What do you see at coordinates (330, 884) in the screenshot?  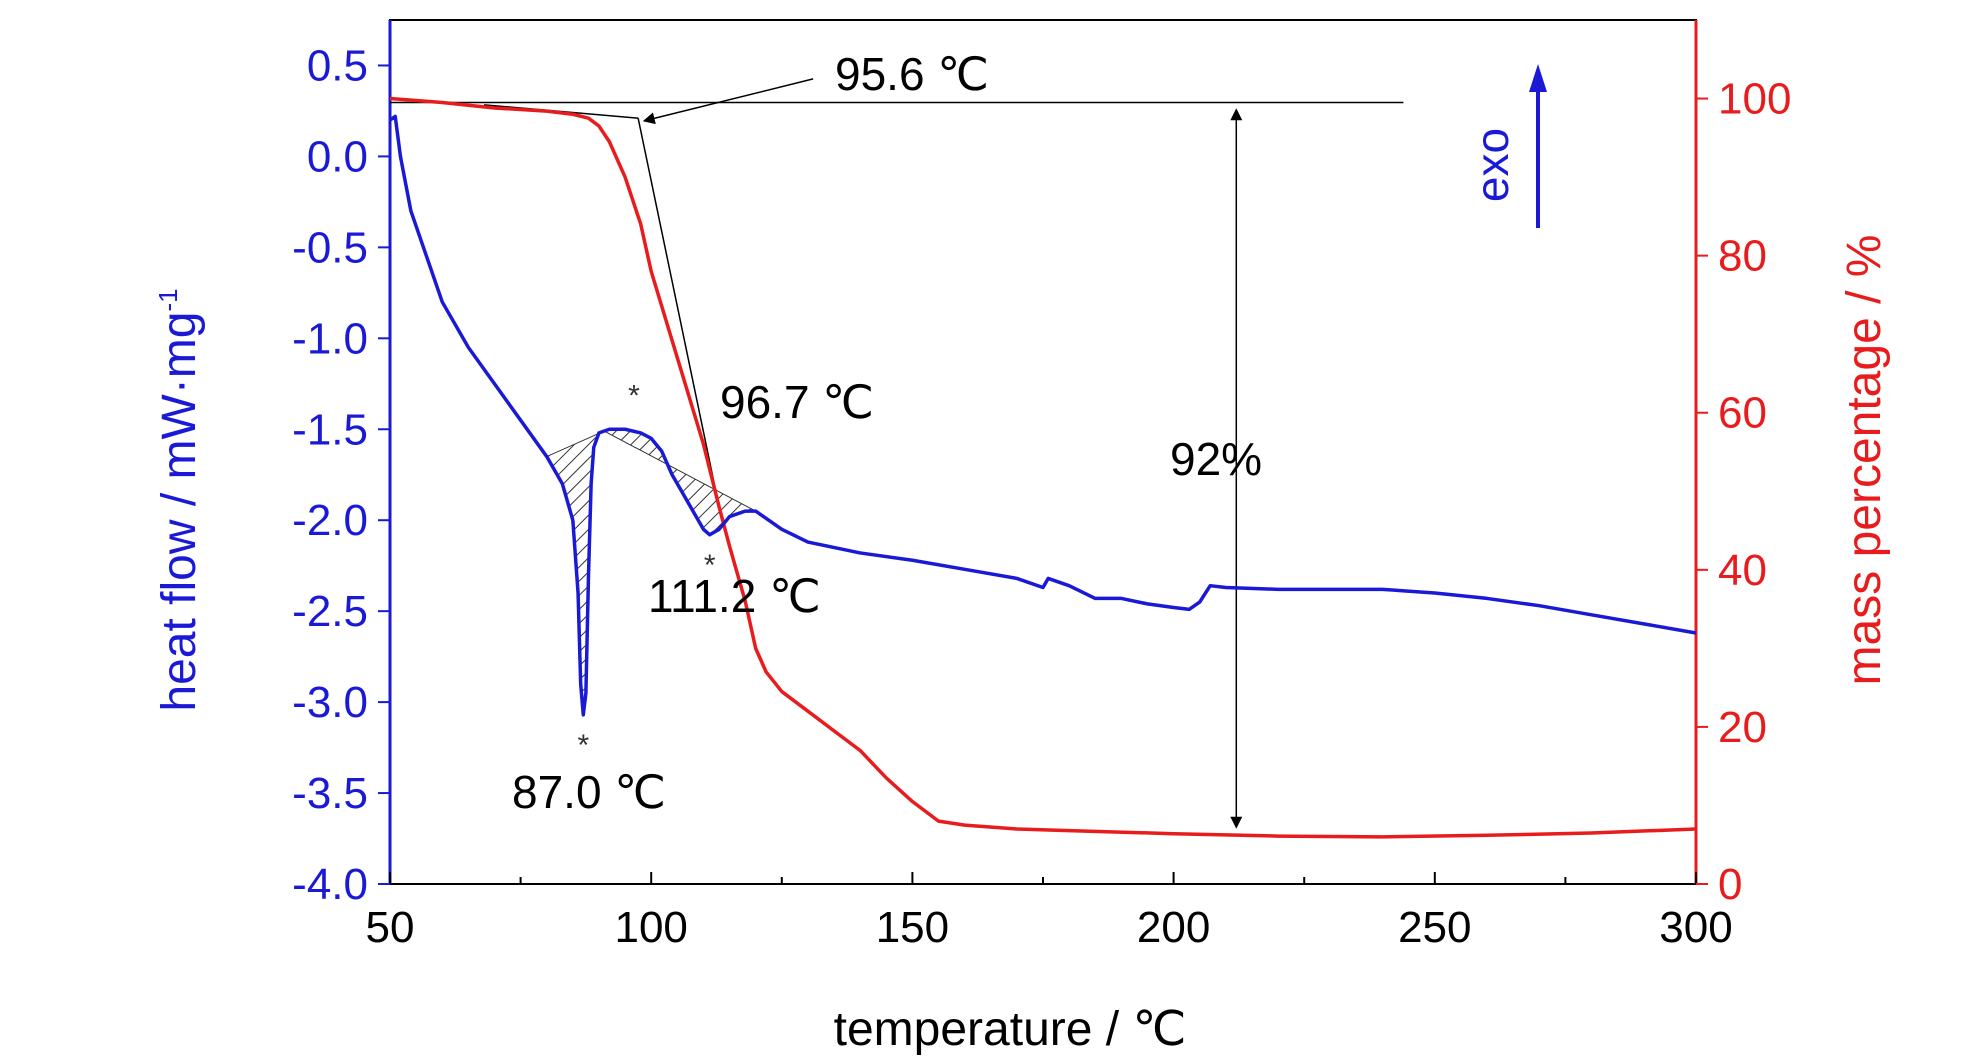 I see `y-left-tick-label: -4.0` at bounding box center [330, 884].